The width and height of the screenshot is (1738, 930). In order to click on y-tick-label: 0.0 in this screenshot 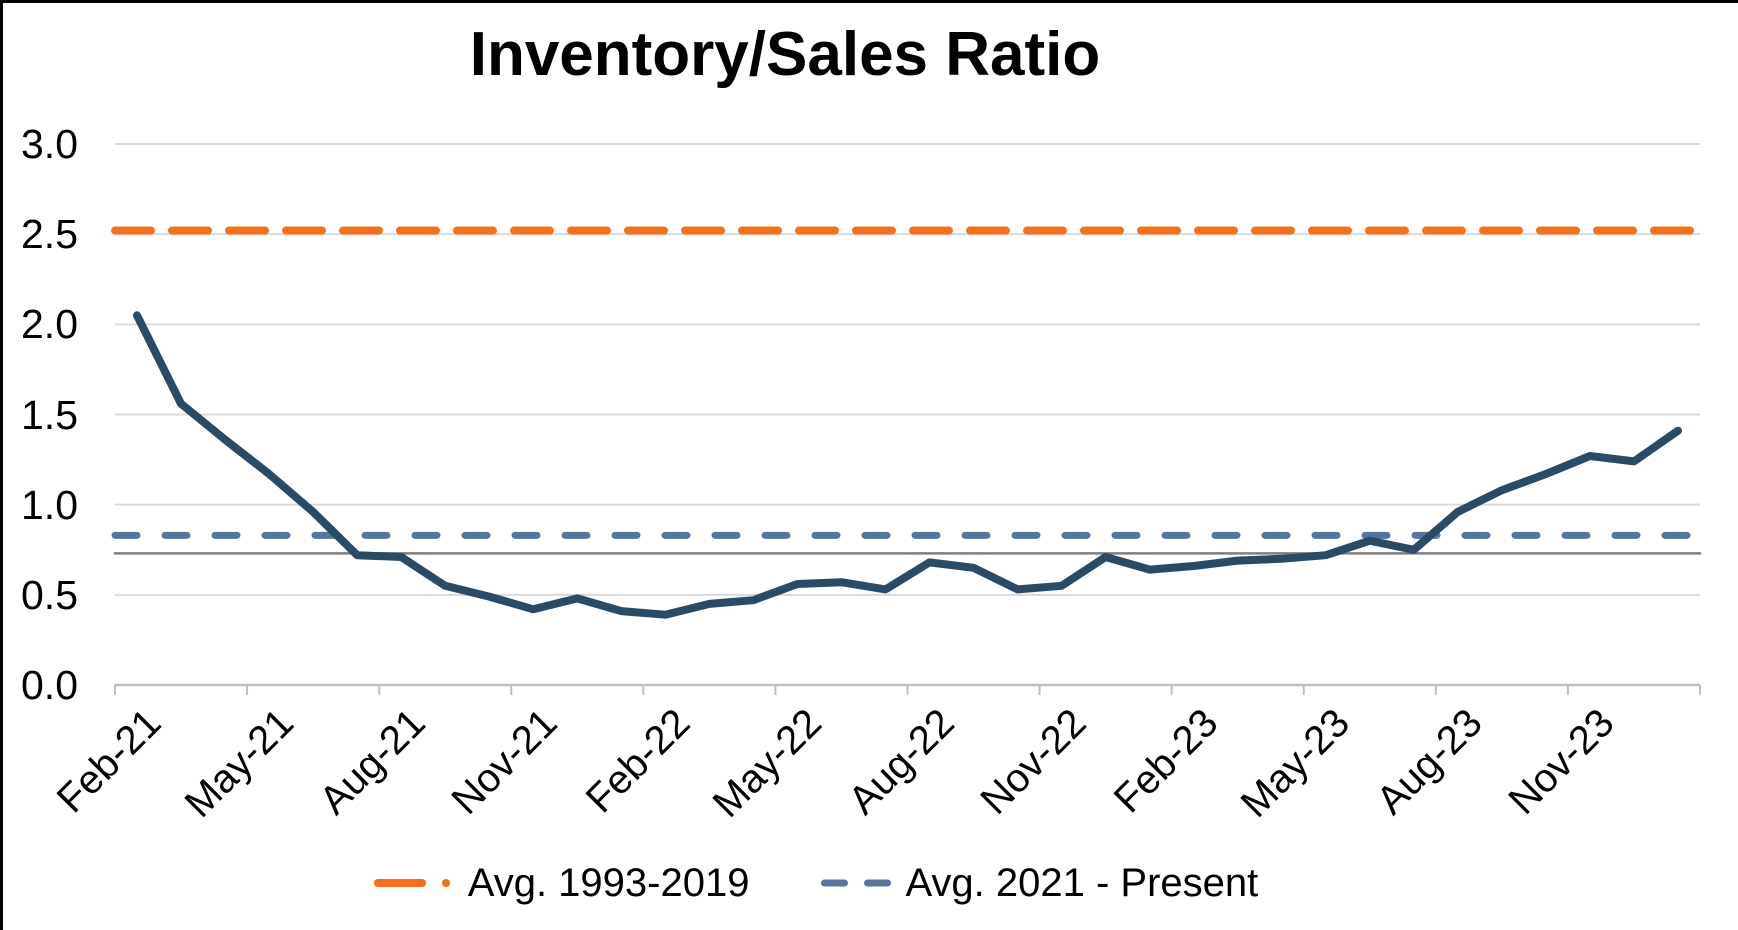, I will do `click(49, 685)`.